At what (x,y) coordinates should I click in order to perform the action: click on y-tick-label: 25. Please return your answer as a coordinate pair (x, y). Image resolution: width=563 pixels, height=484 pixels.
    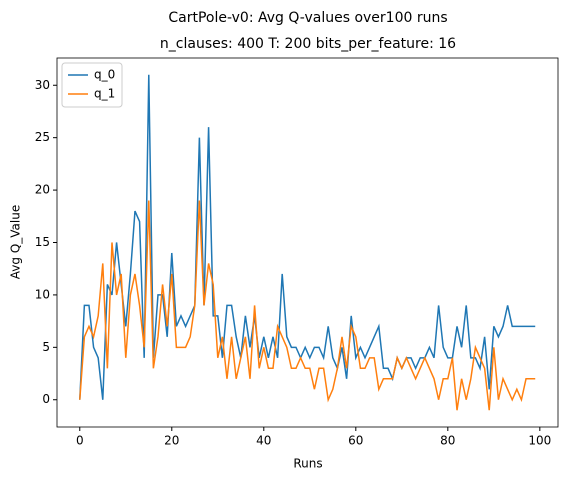
    Looking at the image, I should click on (42, 137).